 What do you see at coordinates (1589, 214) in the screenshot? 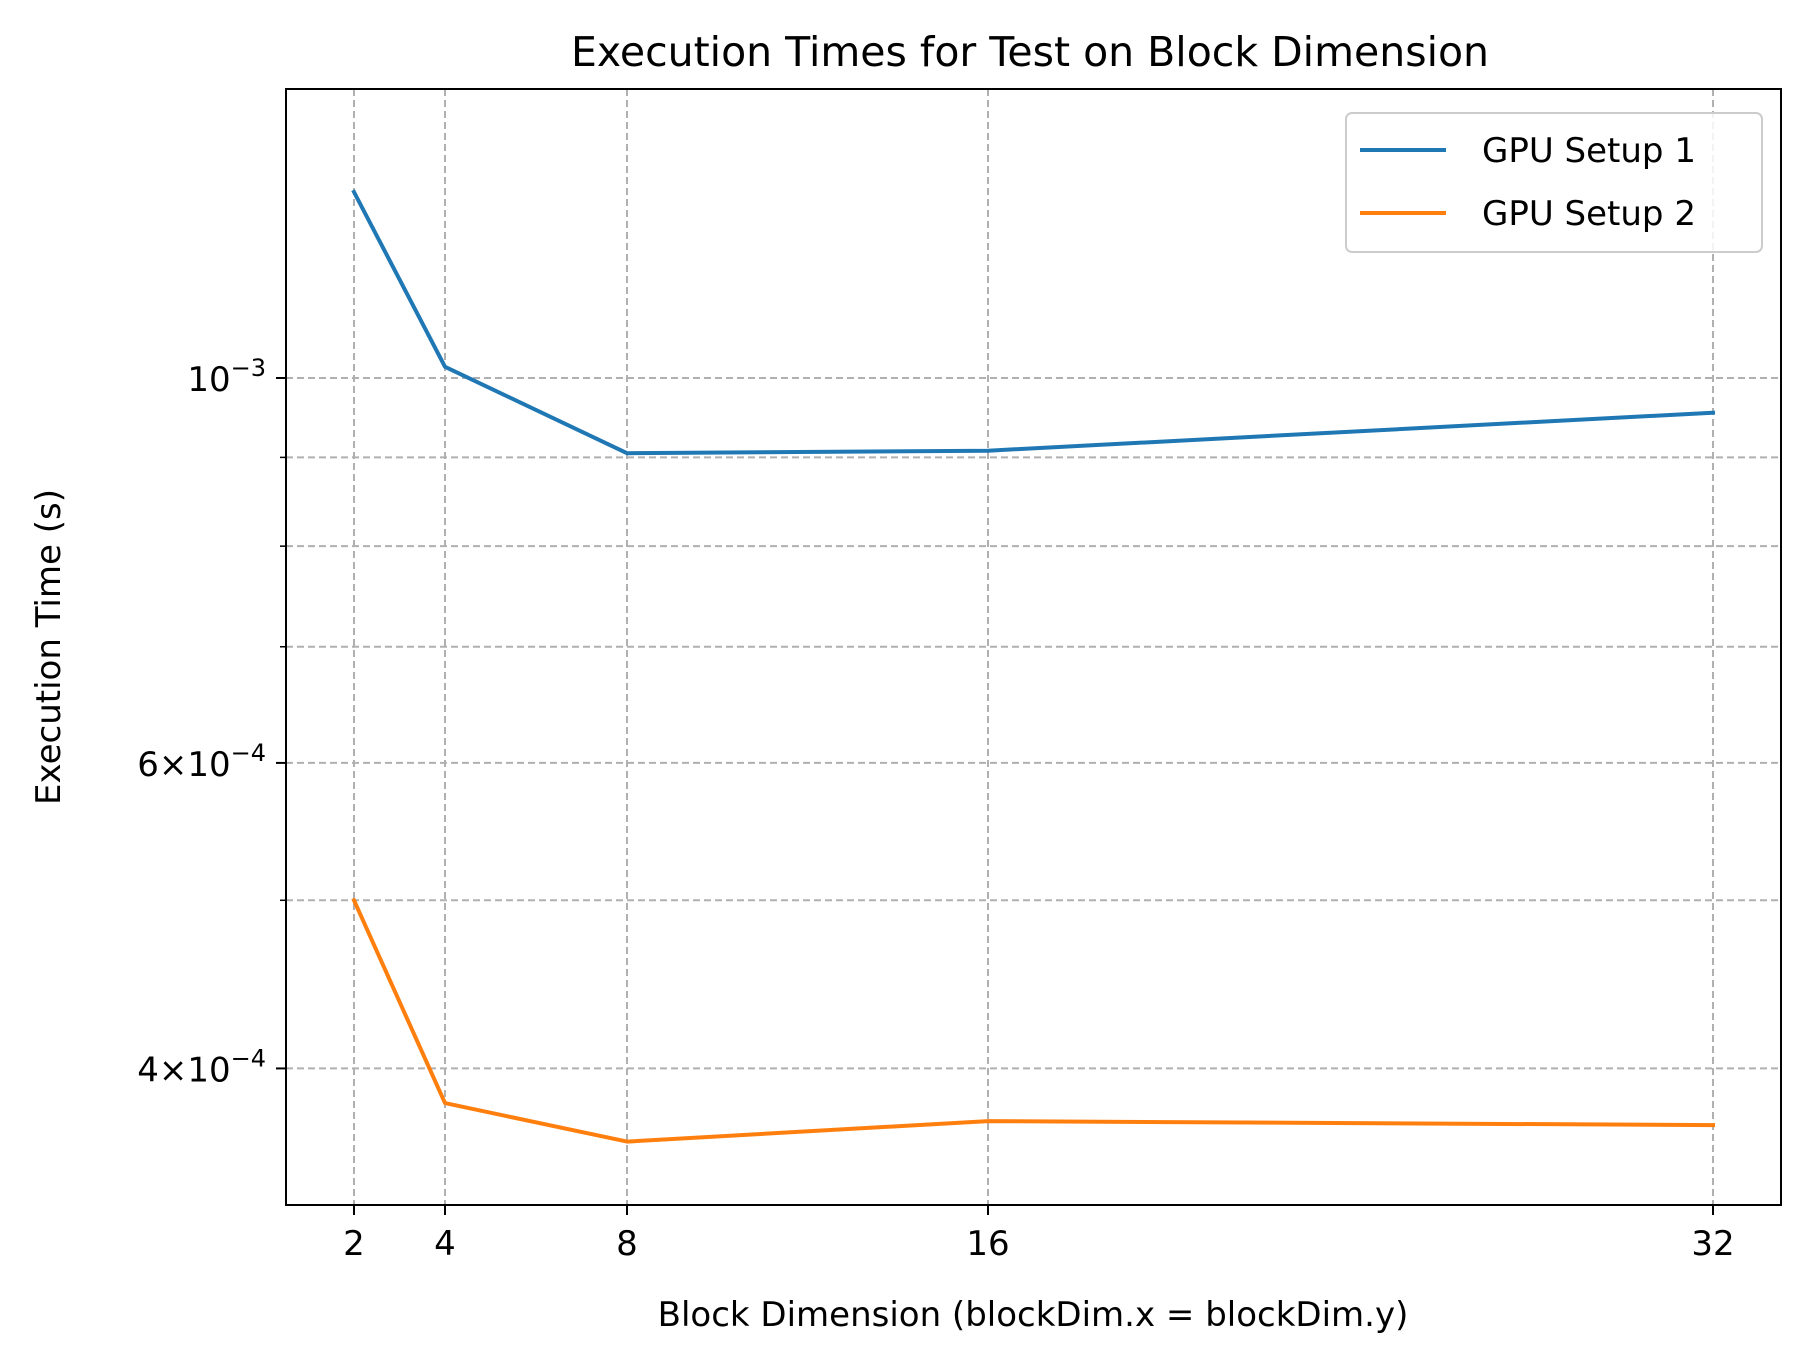
I see `legend-label: GPU Setup 2` at bounding box center [1589, 214].